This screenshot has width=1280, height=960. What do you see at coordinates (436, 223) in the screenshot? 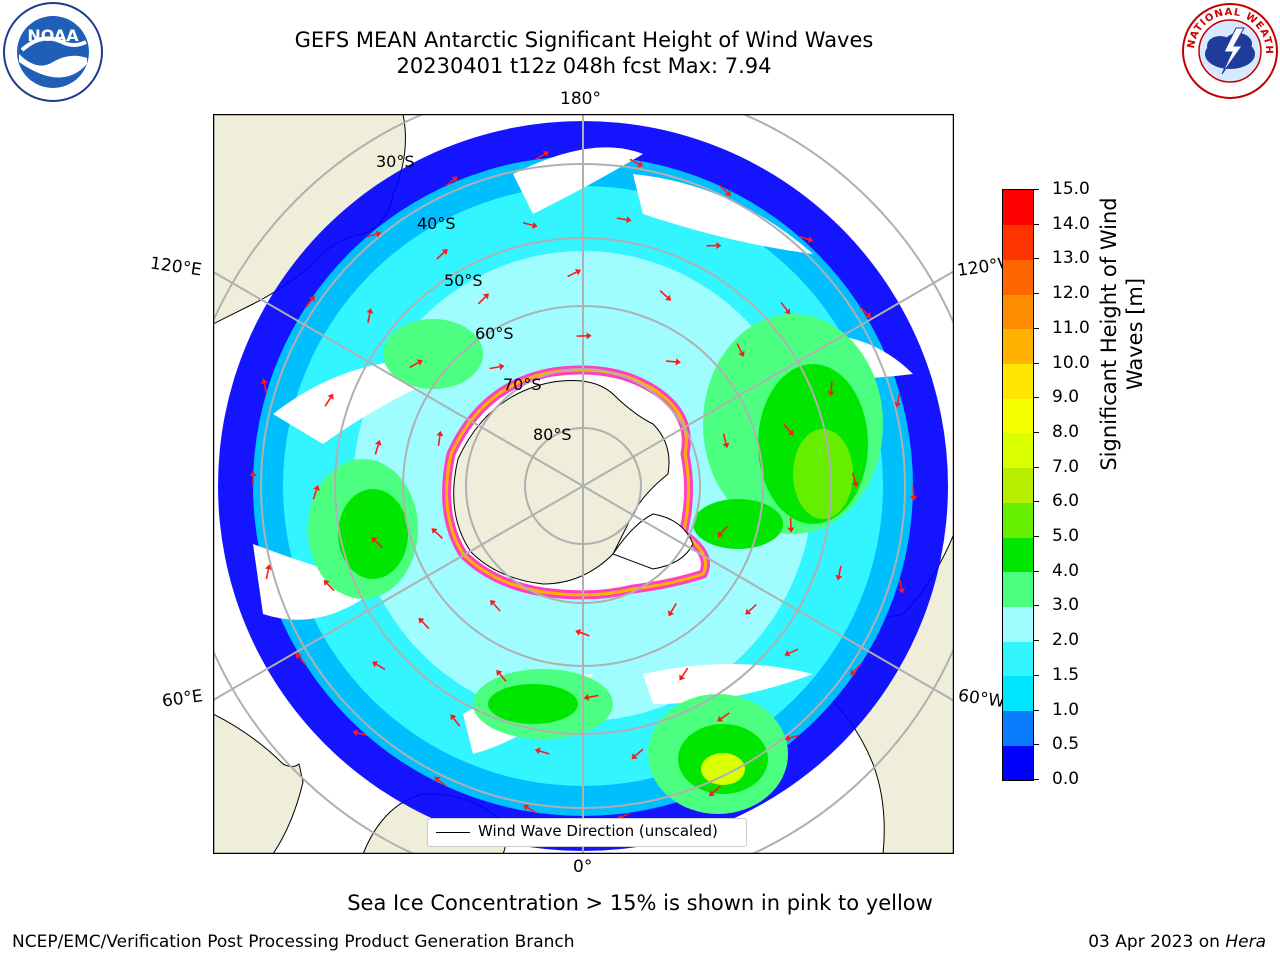
I see `lat-label-40s: 40°S` at bounding box center [436, 223].